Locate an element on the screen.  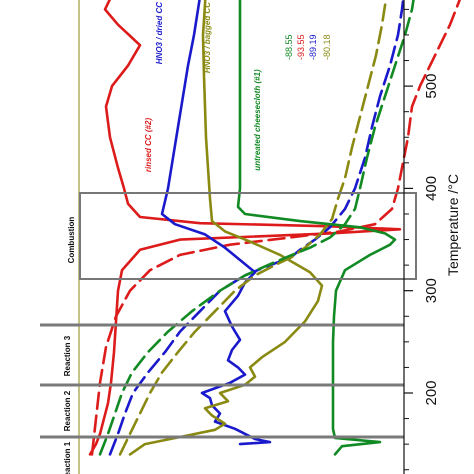
x-tick-label-400: 400 is located at coordinates (431, 188).